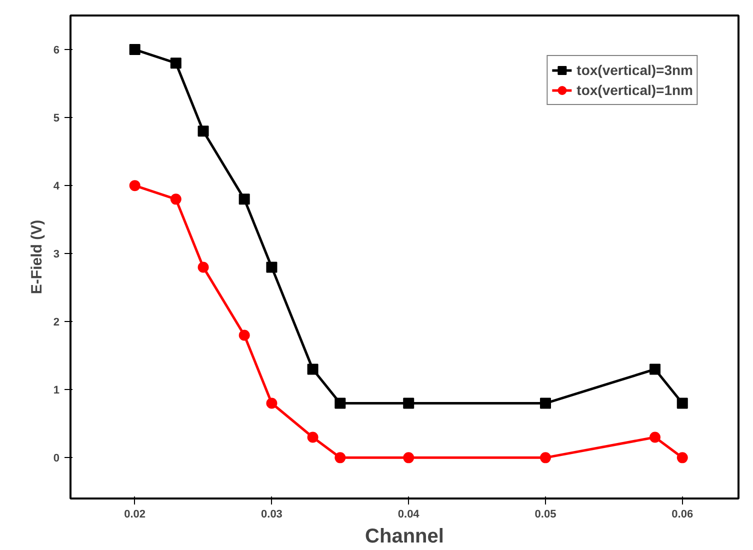 Image resolution: width=753 pixels, height=550 pixels. Describe the element at coordinates (37, 257) in the screenshot. I see `y-axis-title: E-Field (V)` at that location.